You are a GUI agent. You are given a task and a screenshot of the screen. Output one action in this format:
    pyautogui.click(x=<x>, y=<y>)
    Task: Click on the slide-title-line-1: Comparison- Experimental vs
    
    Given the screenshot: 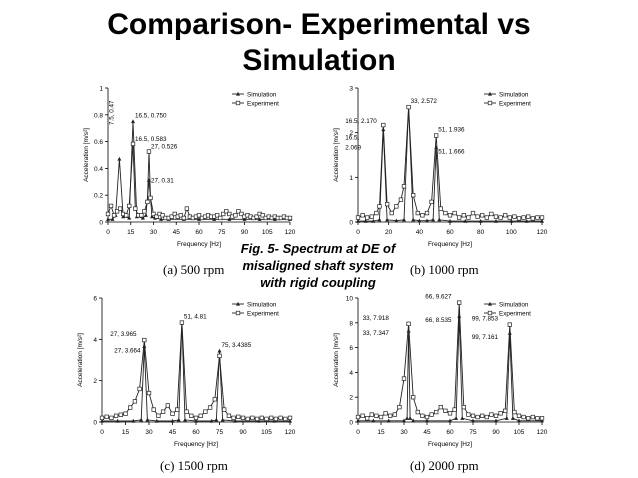 What is the action you would take?
    pyautogui.click(x=319, y=24)
    